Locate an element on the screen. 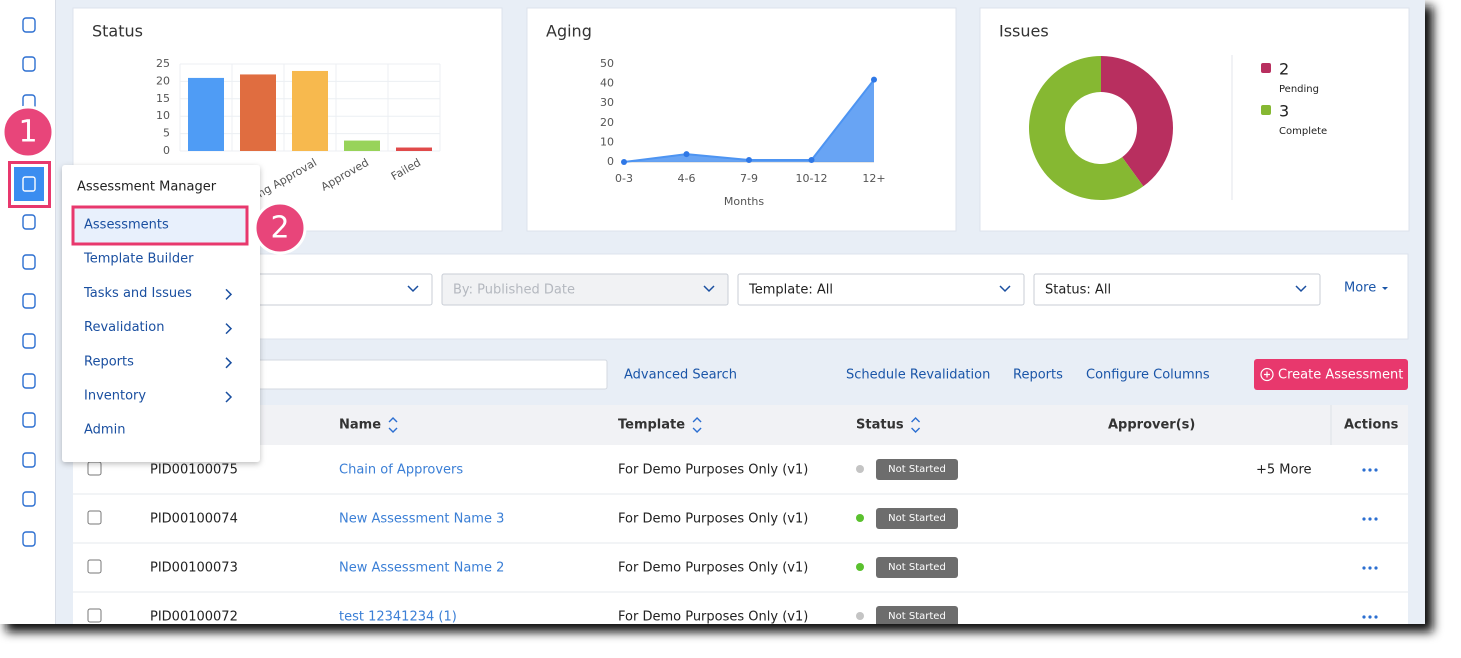 The image size is (1461, 658). y-tick-label: 10 is located at coordinates (163, 115).